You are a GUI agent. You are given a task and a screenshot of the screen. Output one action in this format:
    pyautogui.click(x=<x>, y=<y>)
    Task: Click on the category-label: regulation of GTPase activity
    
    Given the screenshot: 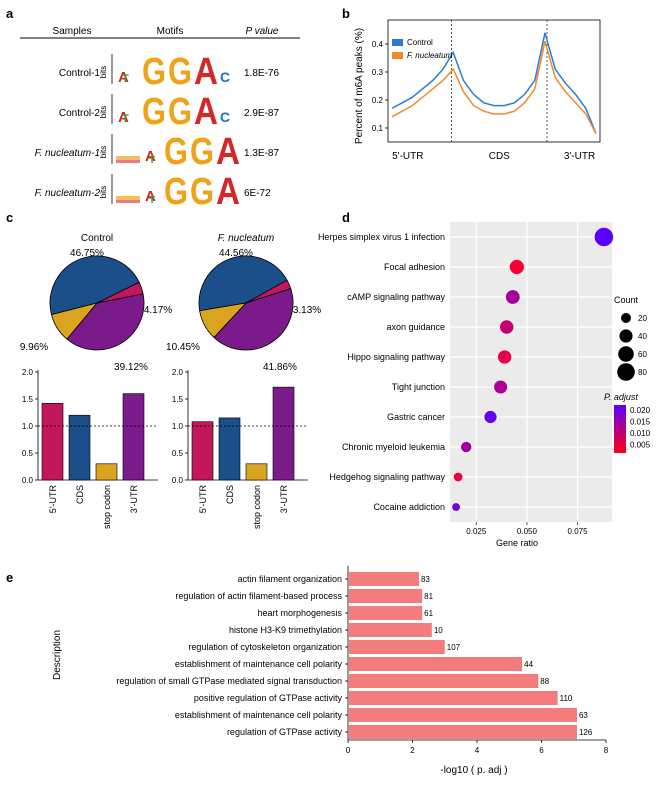 What is the action you would take?
    pyautogui.click(x=285, y=732)
    